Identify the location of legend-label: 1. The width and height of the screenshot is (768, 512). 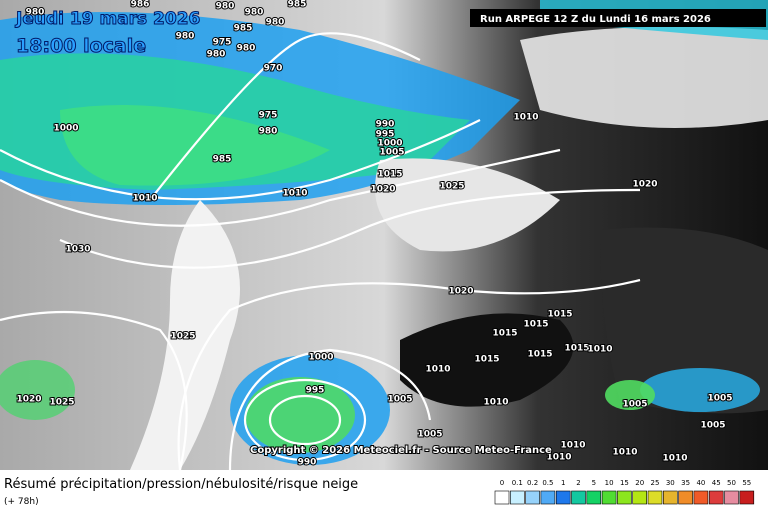
(563, 483).